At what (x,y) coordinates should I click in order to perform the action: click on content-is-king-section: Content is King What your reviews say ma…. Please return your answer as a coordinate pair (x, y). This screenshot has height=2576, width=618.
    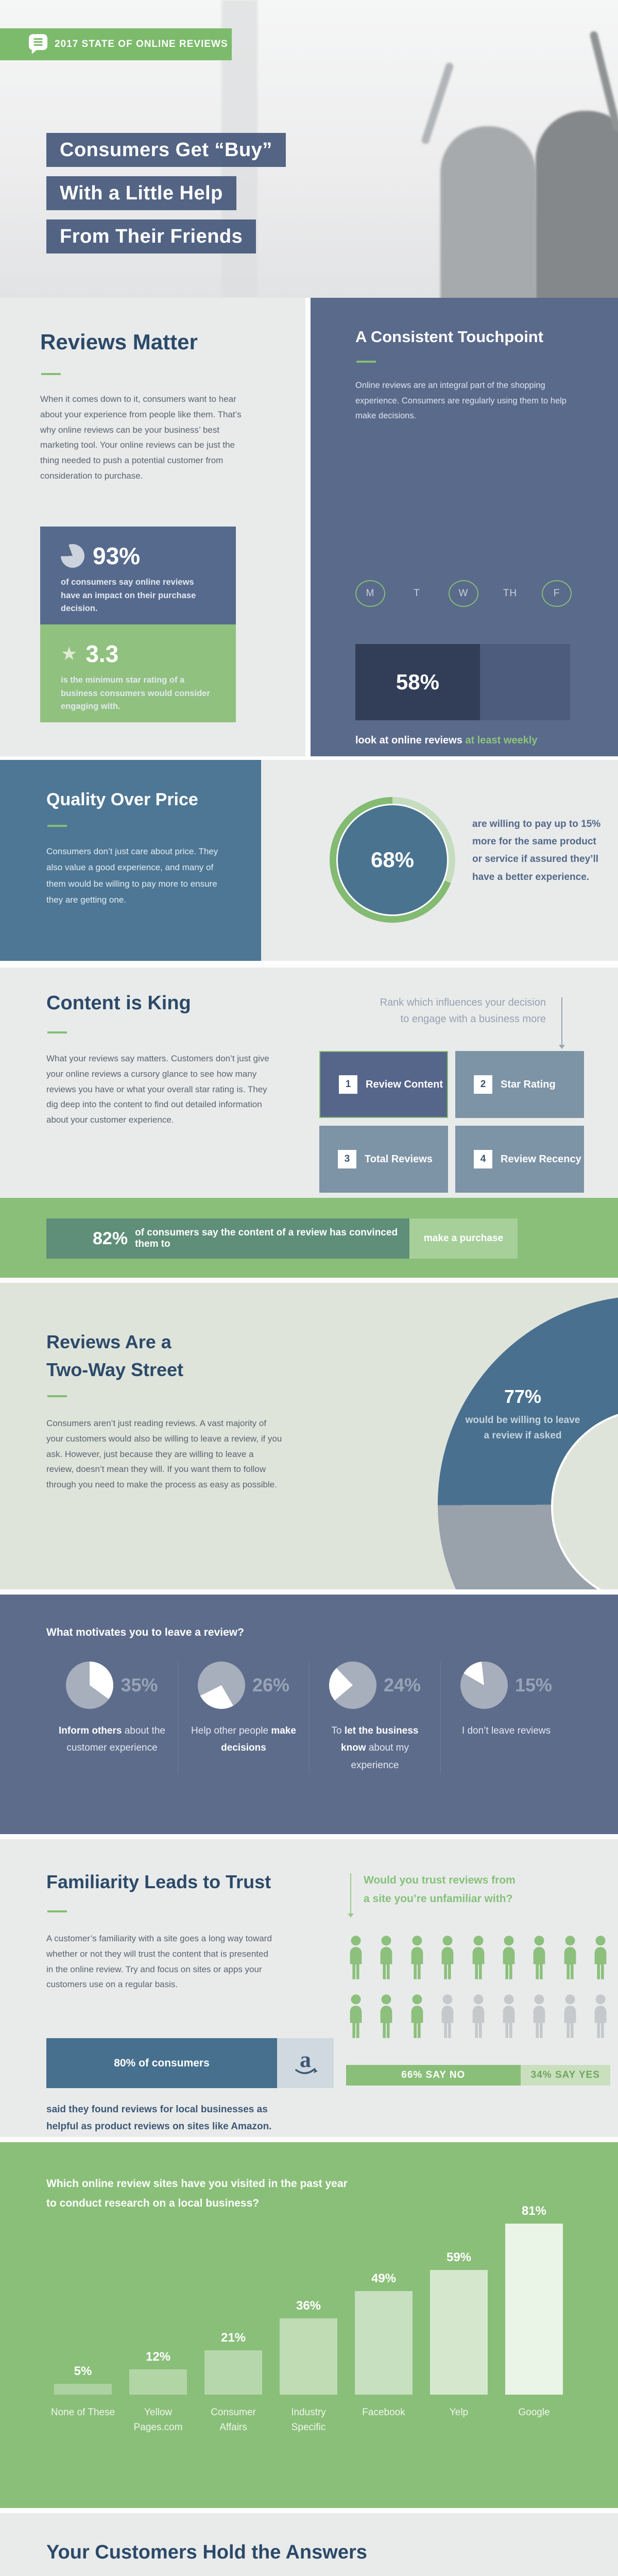
    Looking at the image, I should click on (309, 1083).